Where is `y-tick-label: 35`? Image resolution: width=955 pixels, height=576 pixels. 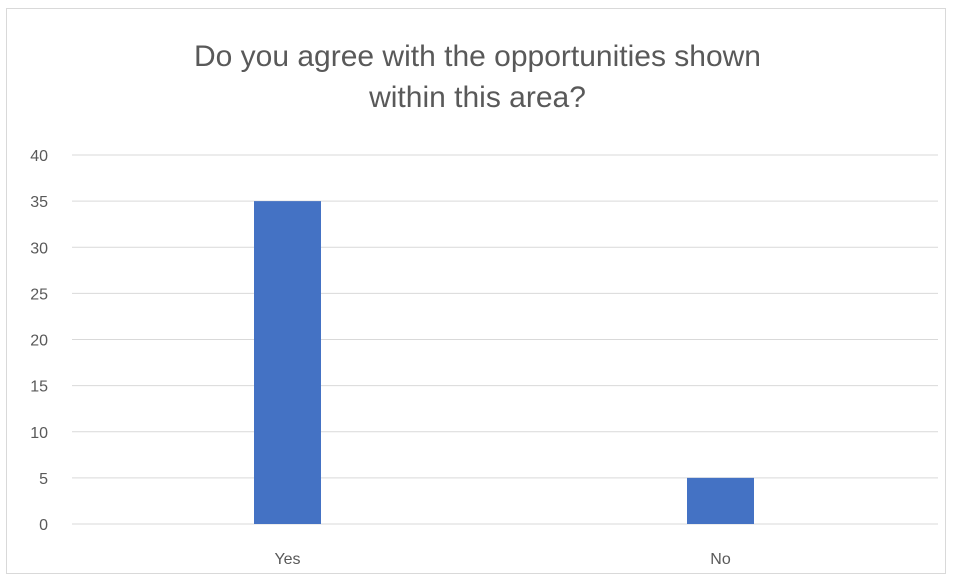 y-tick-label: 35 is located at coordinates (39, 202).